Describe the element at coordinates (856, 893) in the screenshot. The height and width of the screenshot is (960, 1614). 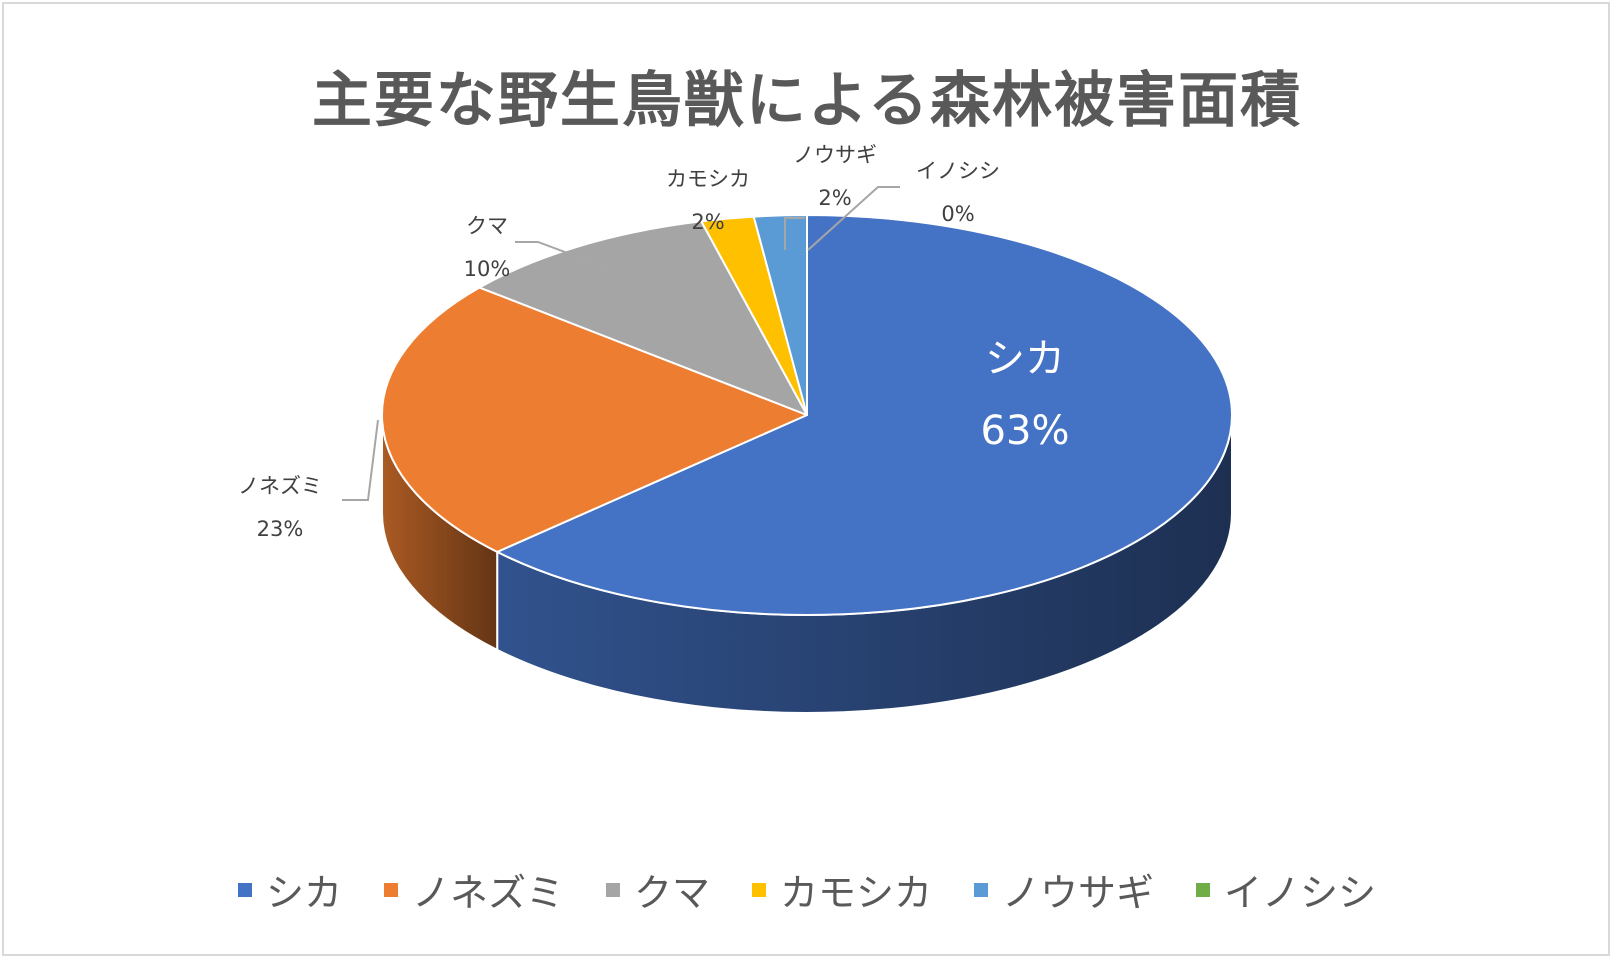
I see `legend-label-3: カモシカ` at that location.